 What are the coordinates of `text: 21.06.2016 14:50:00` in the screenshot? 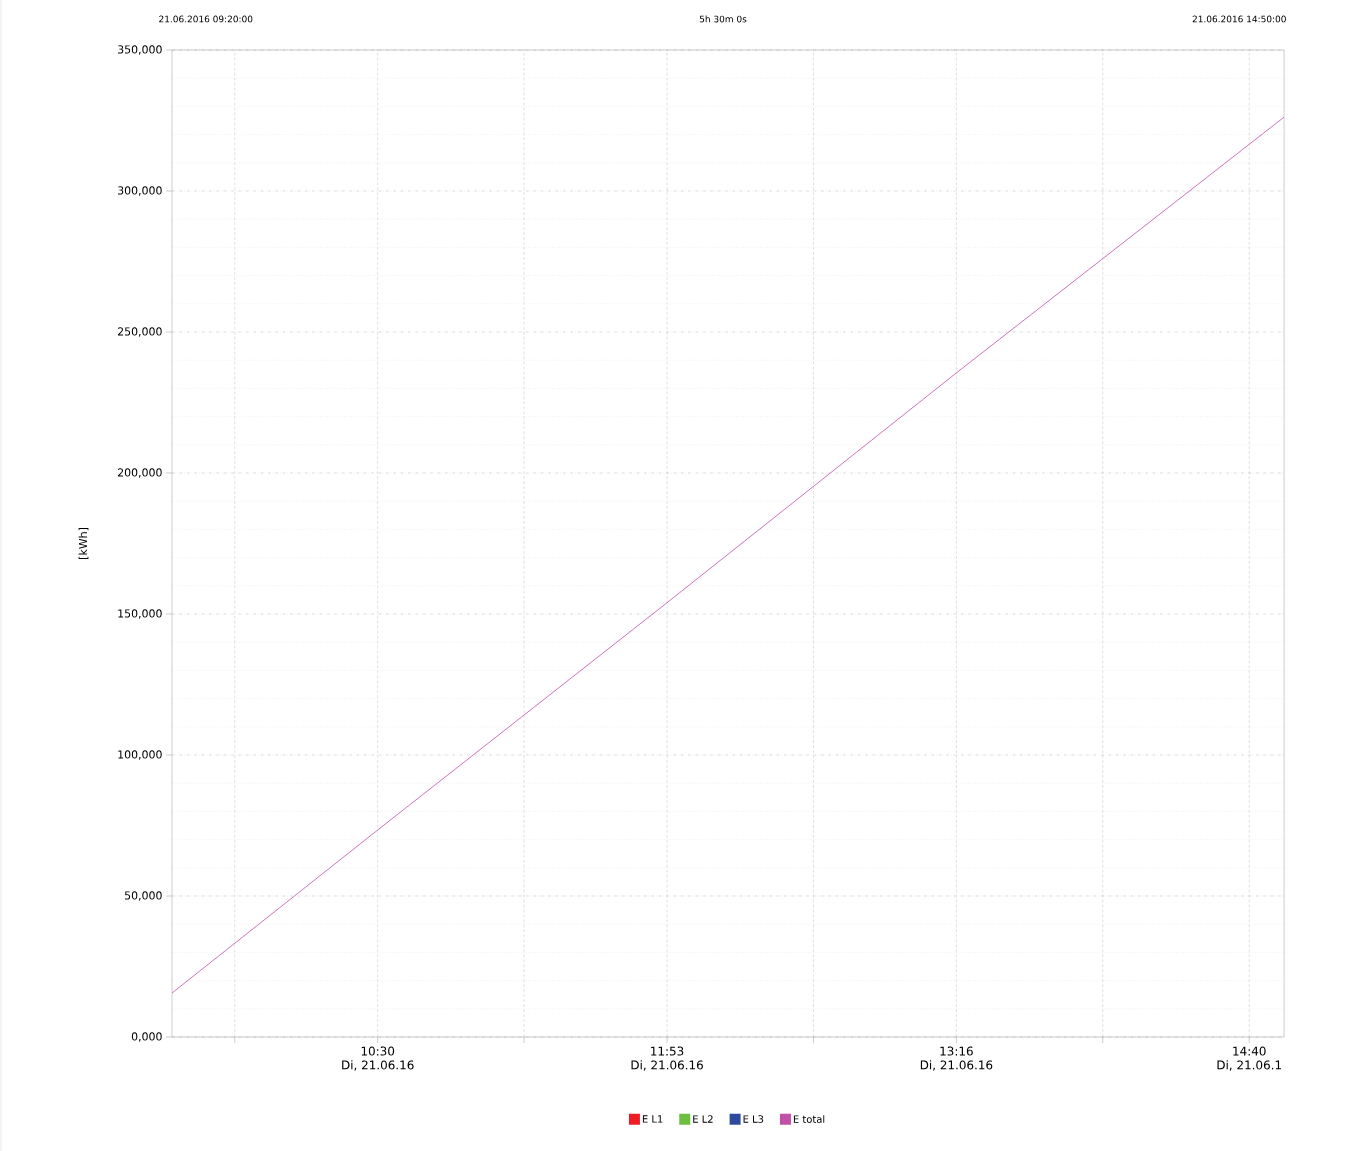 It's located at (1239, 19).